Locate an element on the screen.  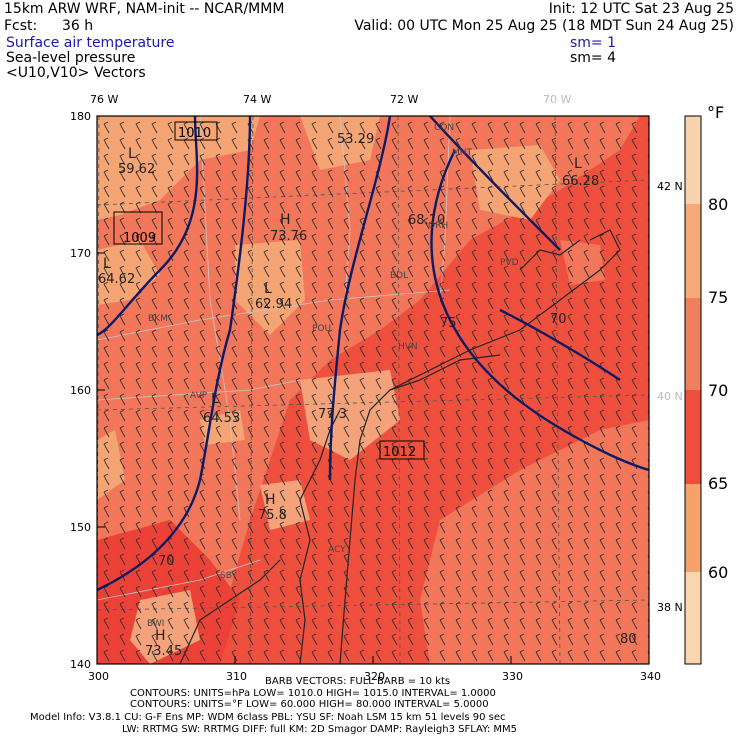
svg-text: 160 is located at coordinates (80, 390).